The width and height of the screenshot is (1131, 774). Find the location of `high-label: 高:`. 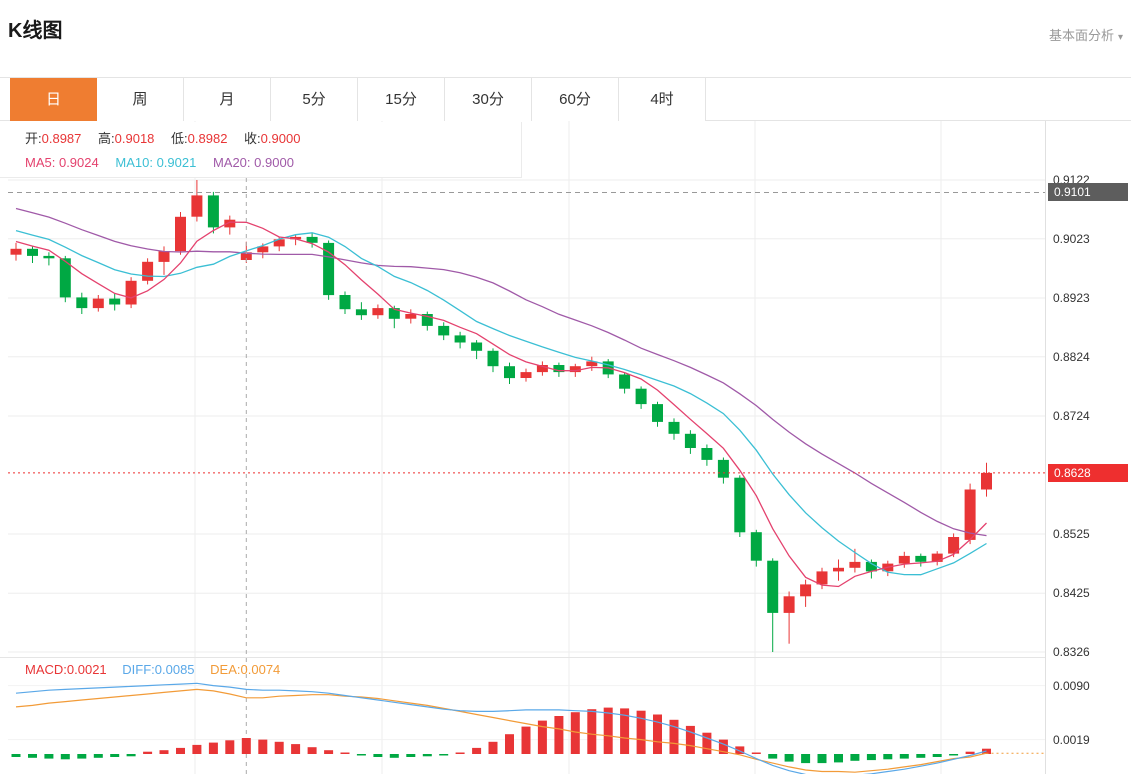

high-label: 高: is located at coordinates (106, 138).